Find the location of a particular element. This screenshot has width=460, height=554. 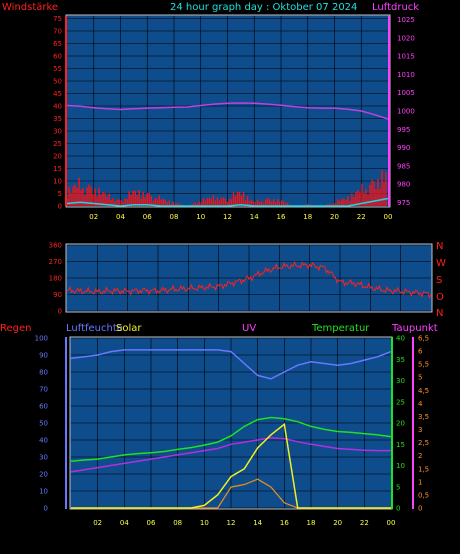

dewpoint-axis-label: Taupunkt is located at coordinates (414, 328).